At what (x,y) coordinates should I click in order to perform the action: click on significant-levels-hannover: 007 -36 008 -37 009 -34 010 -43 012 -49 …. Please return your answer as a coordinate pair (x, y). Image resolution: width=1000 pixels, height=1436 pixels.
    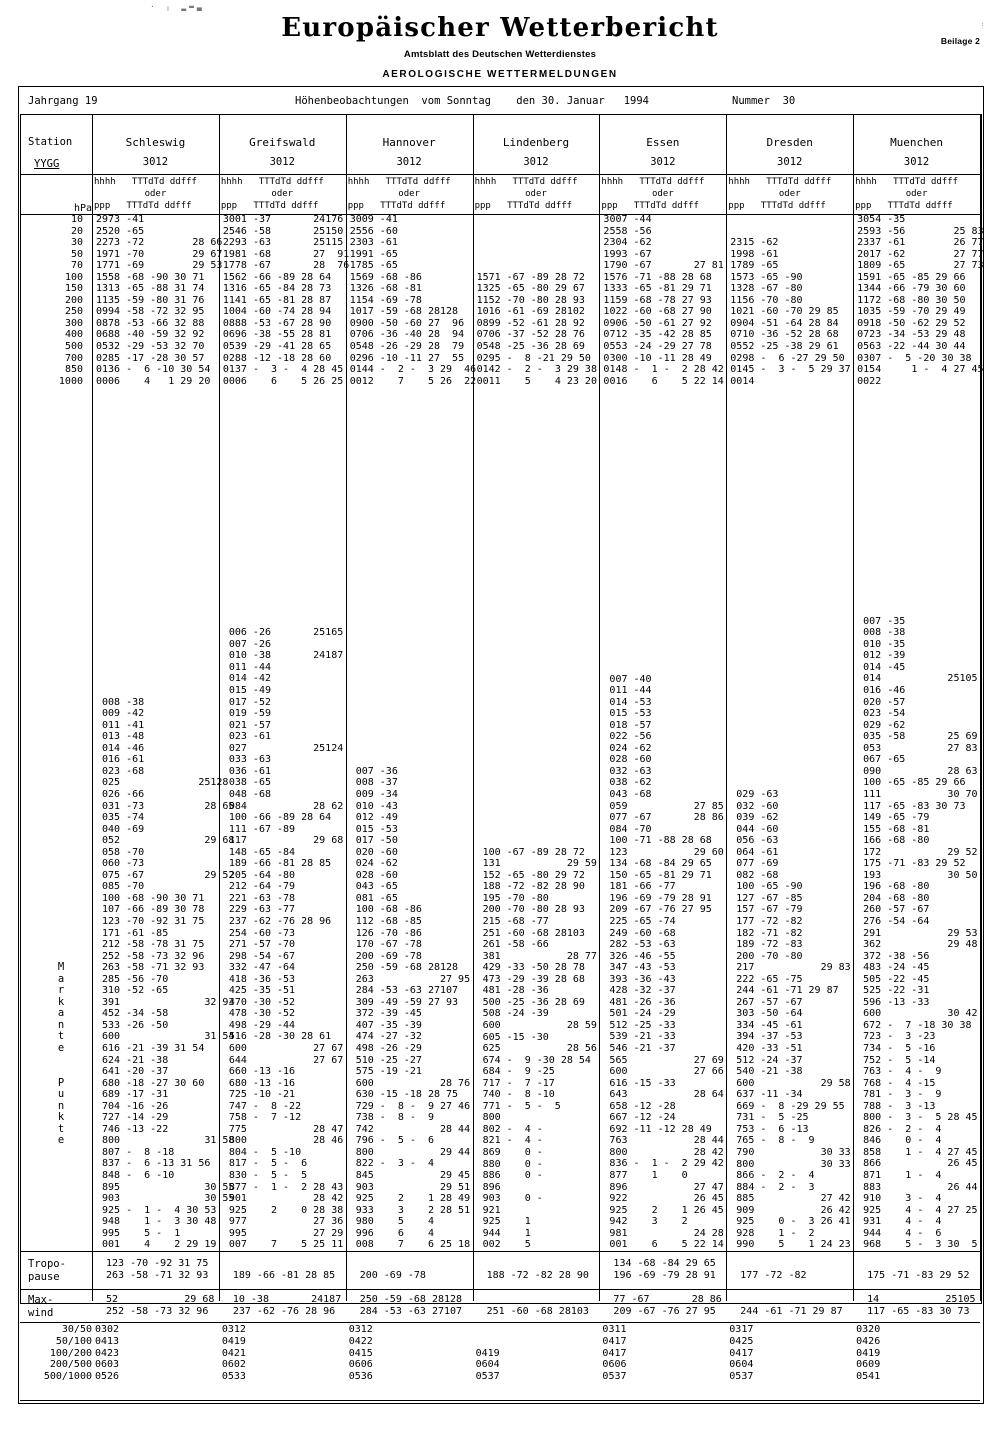
    Looking at the image, I should click on (413, 1008).